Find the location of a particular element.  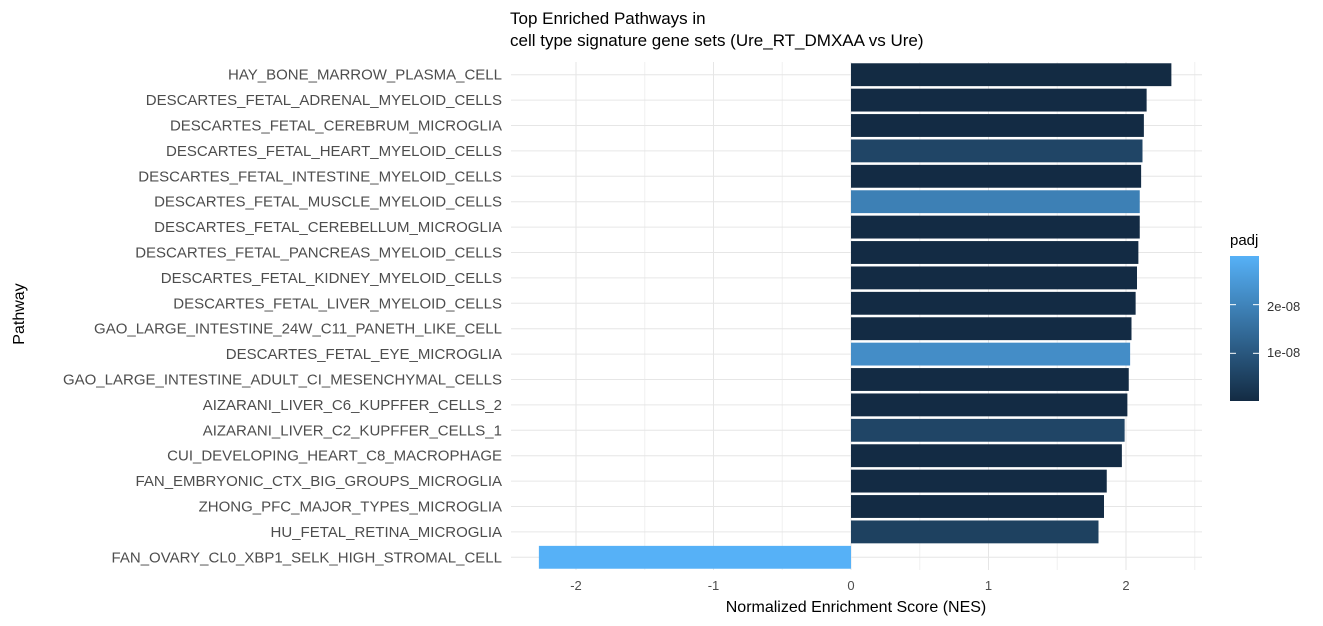

bar-fan-embryonic-ctx-big-groups-microglia is located at coordinates (979, 481).